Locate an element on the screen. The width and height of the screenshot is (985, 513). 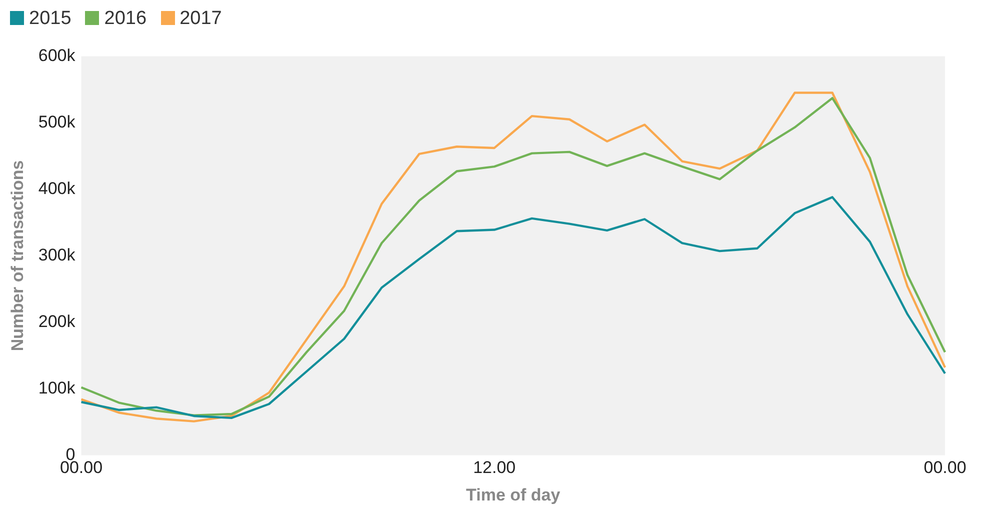
y-tick-label: 500k is located at coordinates (57, 122).